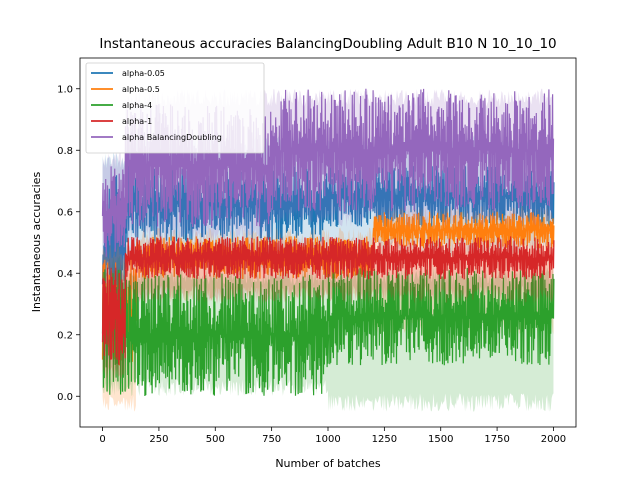  I want to click on y-tick-label: 1.0, so click(65, 89).